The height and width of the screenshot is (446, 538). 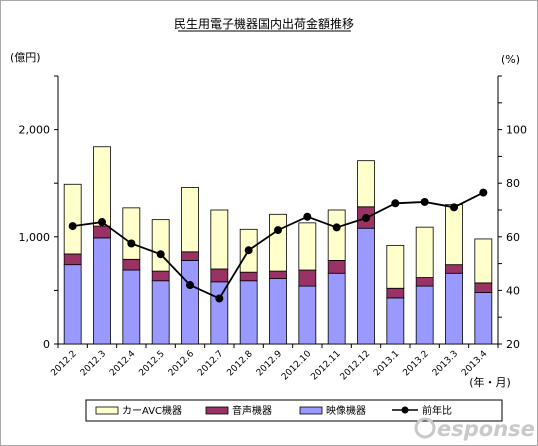 What do you see at coordinates (513, 237) in the screenshot?
I see `y-tick-label-right: 60` at bounding box center [513, 237].